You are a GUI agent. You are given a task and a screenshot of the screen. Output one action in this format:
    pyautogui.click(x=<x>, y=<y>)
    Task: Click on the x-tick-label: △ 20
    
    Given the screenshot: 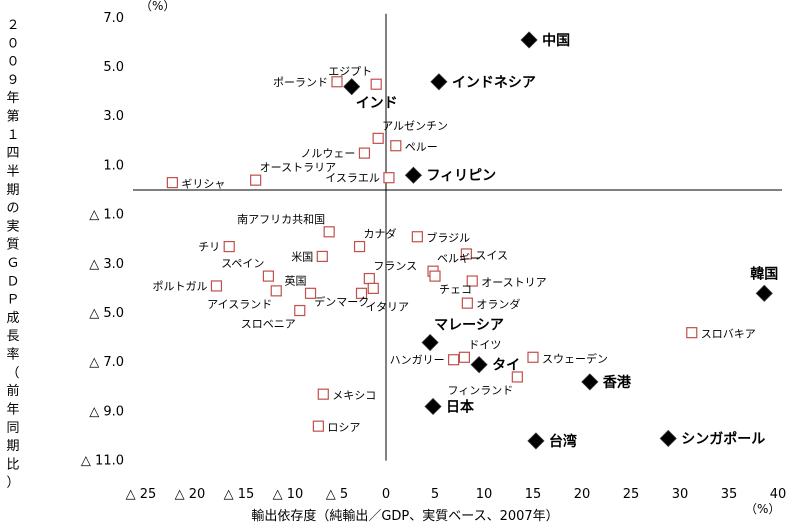 What is the action you would take?
    pyautogui.click(x=190, y=494)
    